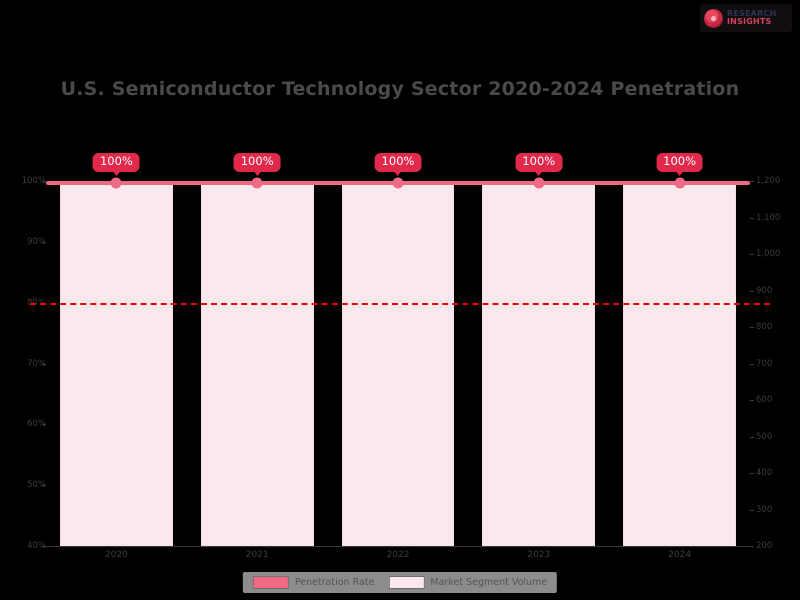 Image resolution: width=800 pixels, height=600 pixels. What do you see at coordinates (36, 485) in the screenshot?
I see `y-left-tick-label: 50%` at bounding box center [36, 485].